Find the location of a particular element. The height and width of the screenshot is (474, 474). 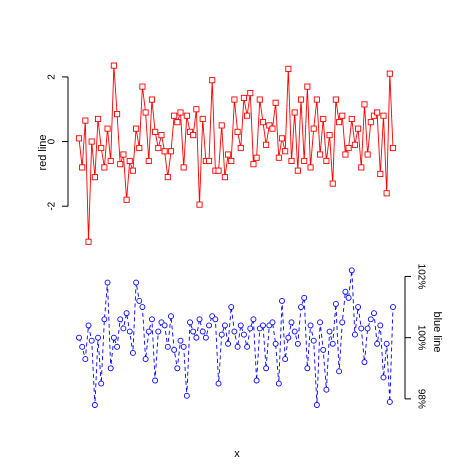

y-tick-label: -2 is located at coordinates (52, 205).